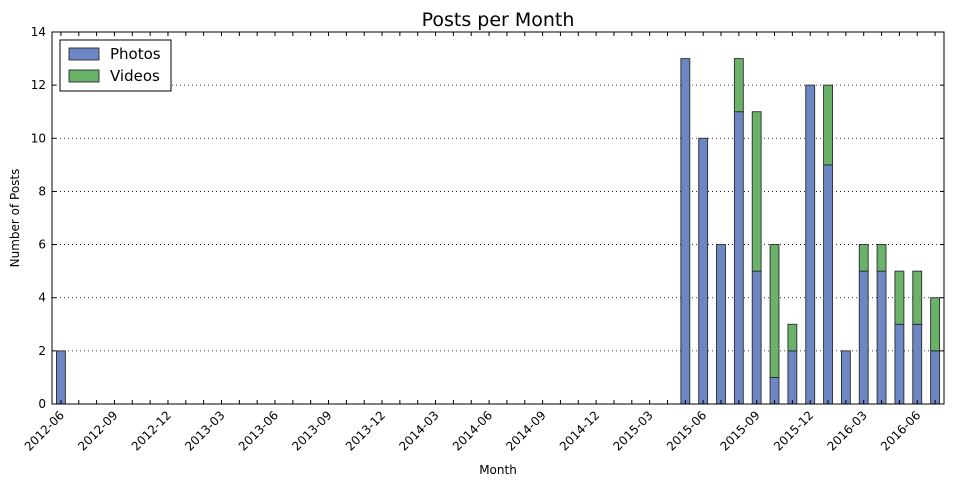 The image size is (953, 487). I want to click on x-tick-label: 2016-03, so click(846, 430).